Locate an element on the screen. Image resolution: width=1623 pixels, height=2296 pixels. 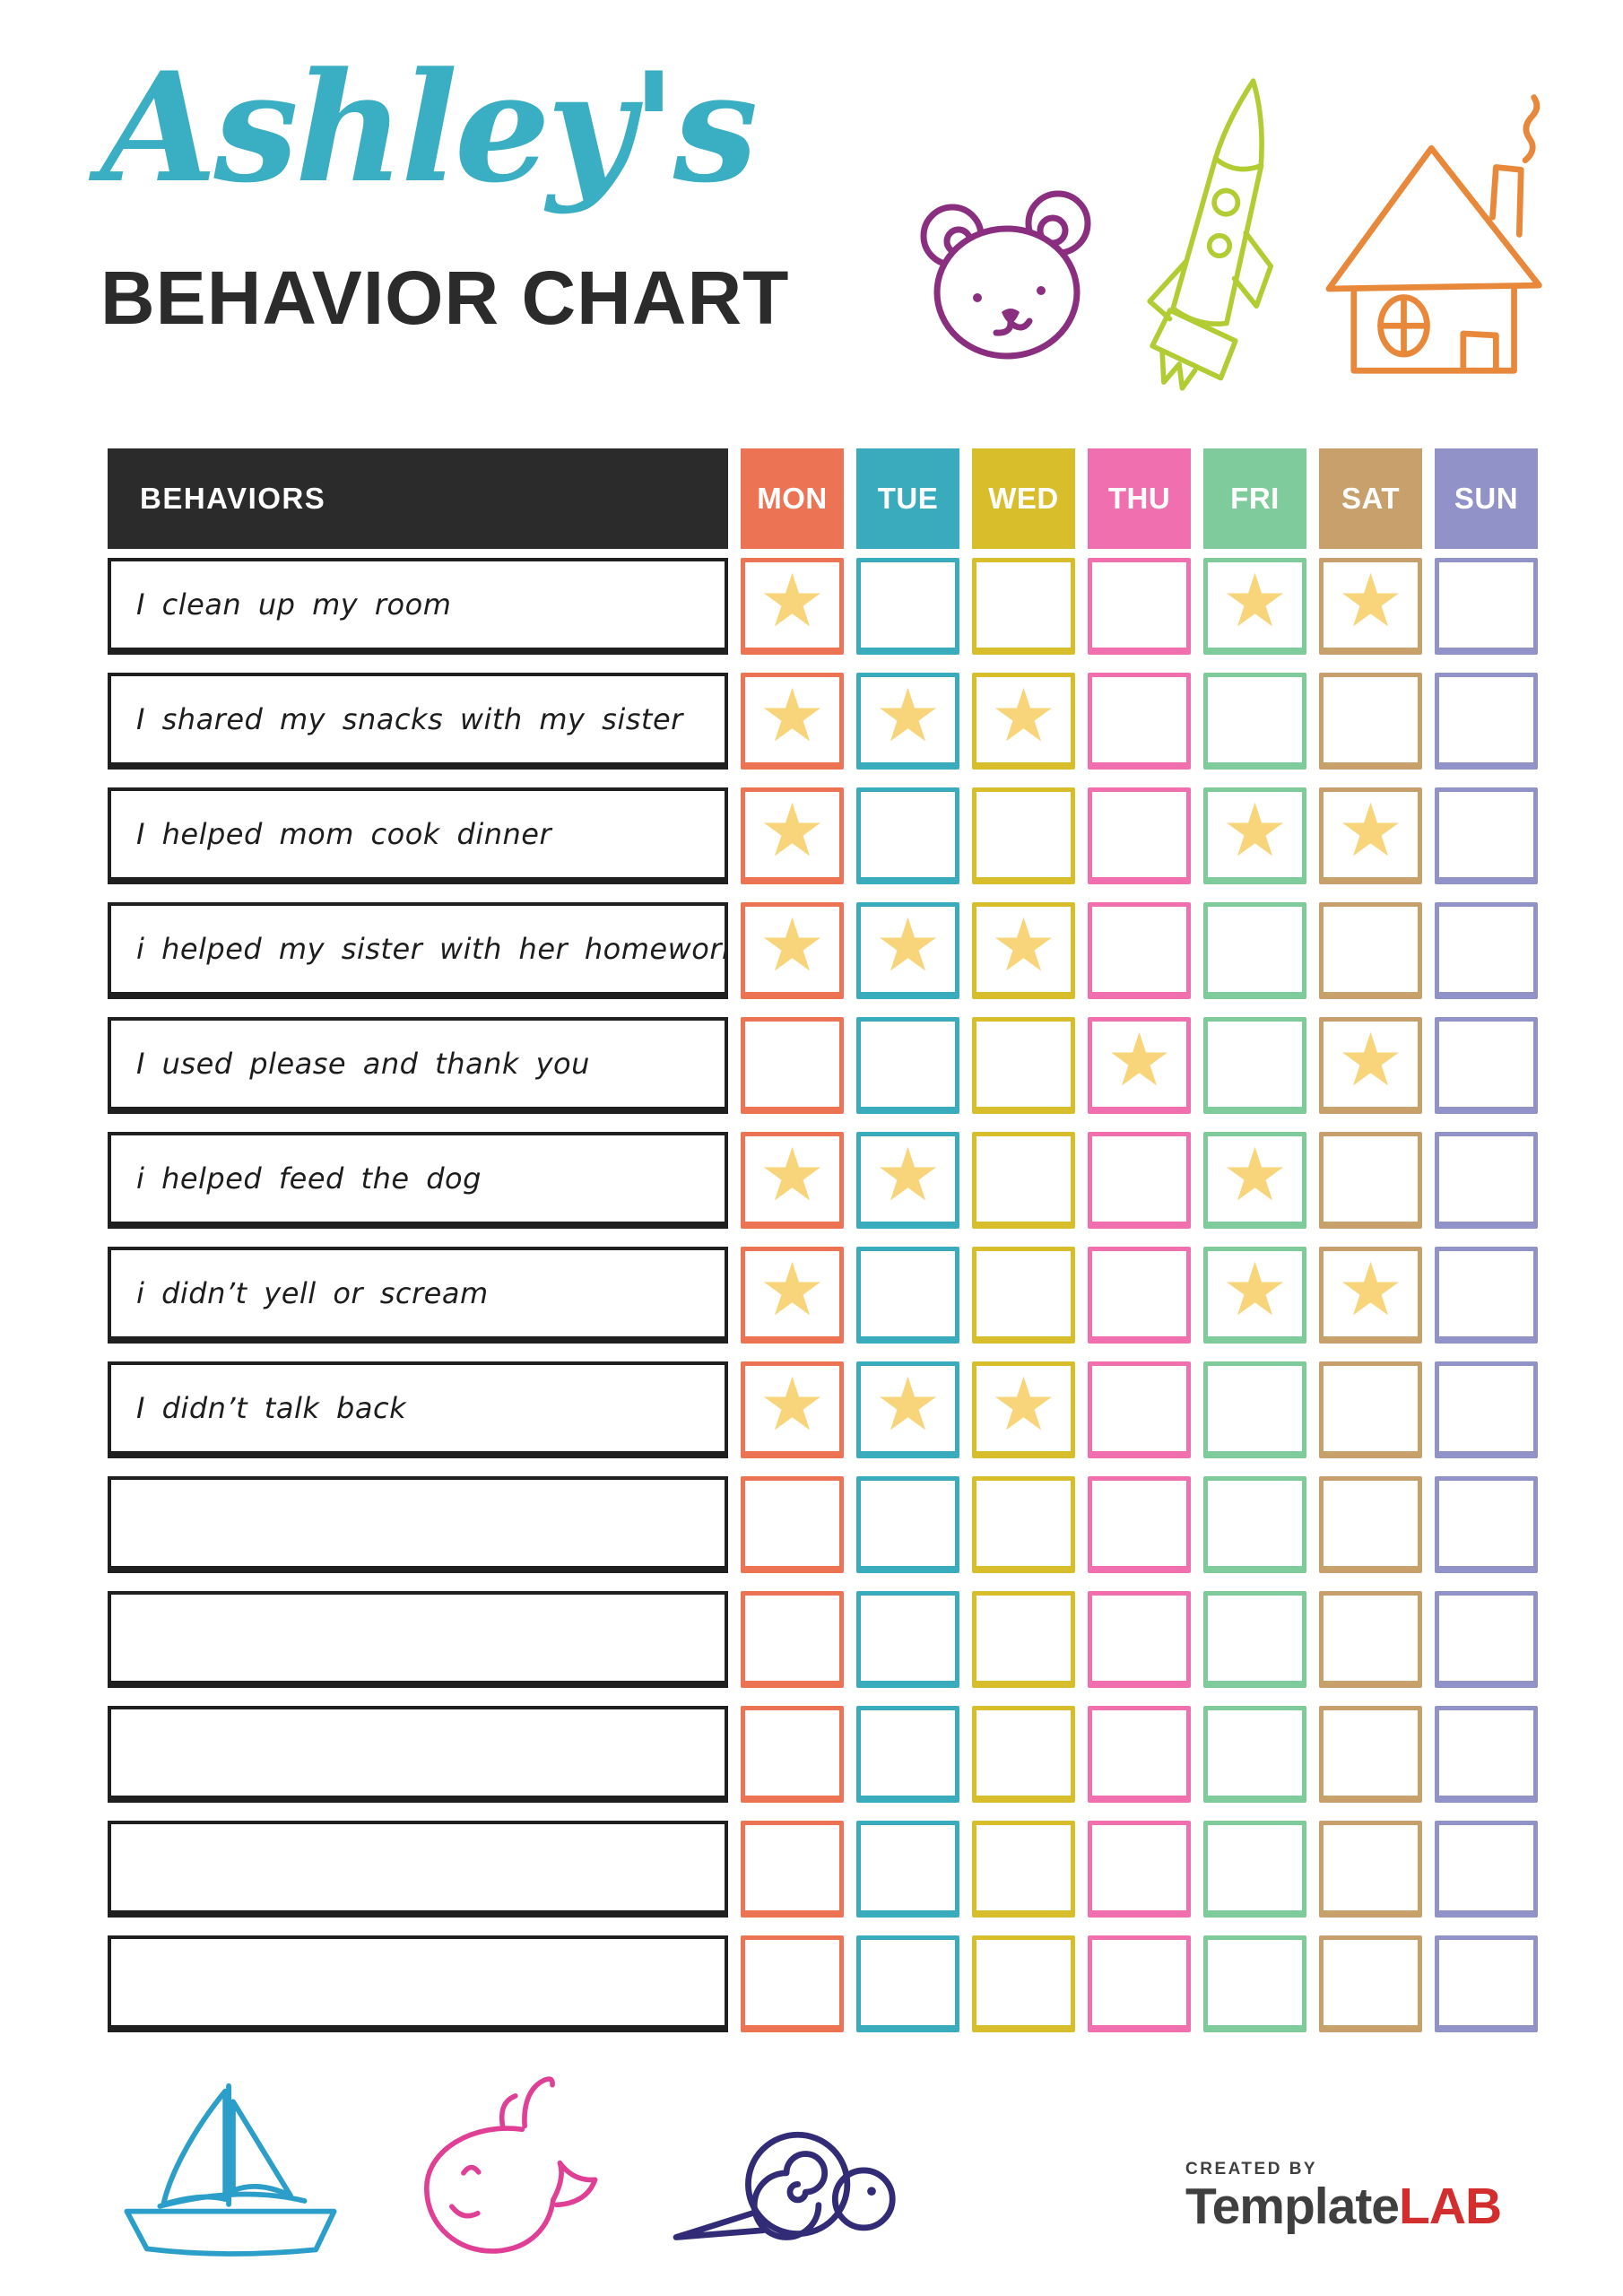
behavior-label is located at coordinates (418, 1869).